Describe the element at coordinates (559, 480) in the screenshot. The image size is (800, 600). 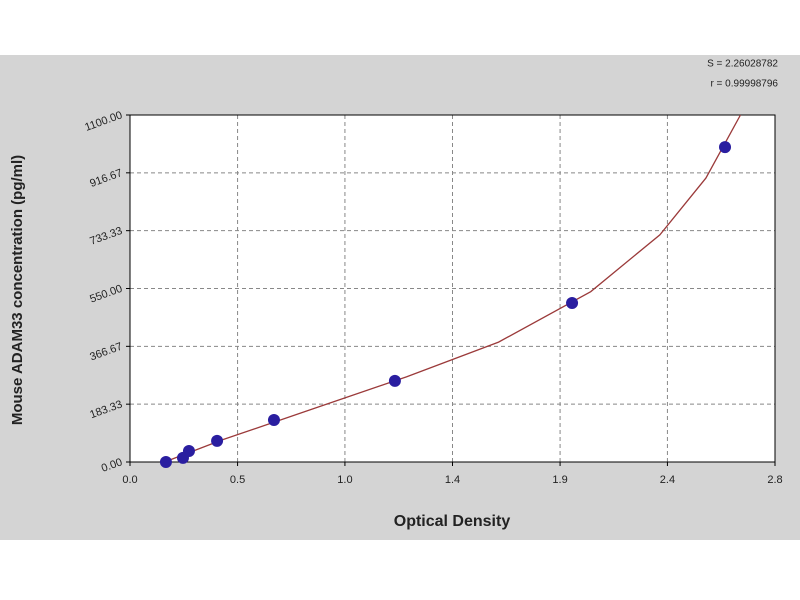
I see `x-tick-label: 1.9` at that location.